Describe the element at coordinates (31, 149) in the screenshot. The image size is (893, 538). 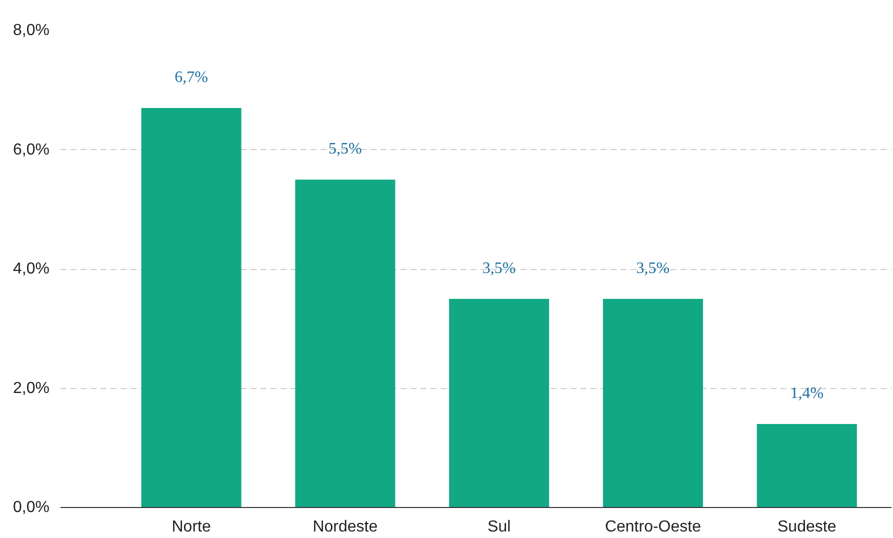
I see `y-tick-label: 6,0%` at that location.